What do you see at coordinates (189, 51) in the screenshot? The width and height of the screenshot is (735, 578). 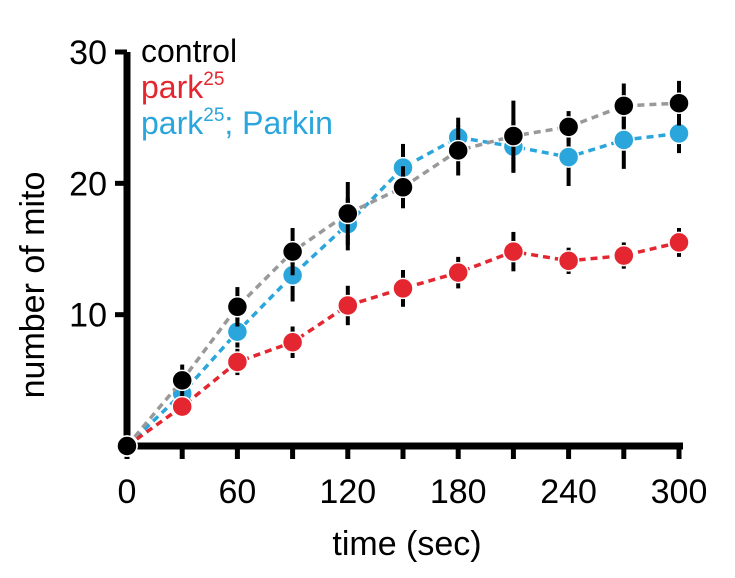 I see `legend-entry: control` at bounding box center [189, 51].